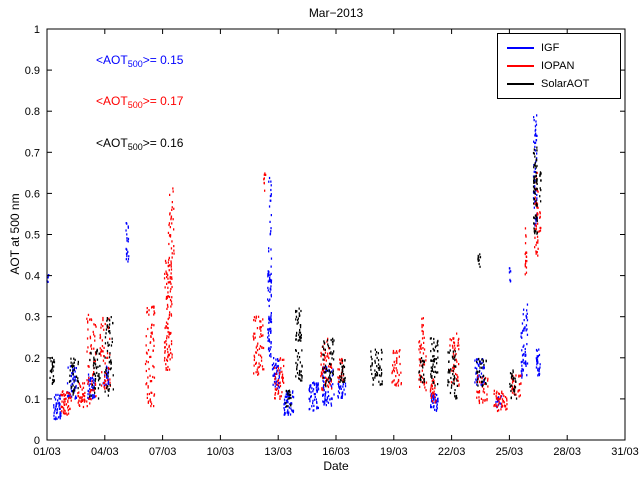 The width and height of the screenshot is (640, 480). I want to click on legend-entry-solaraot: SolarAOT, so click(559, 84).